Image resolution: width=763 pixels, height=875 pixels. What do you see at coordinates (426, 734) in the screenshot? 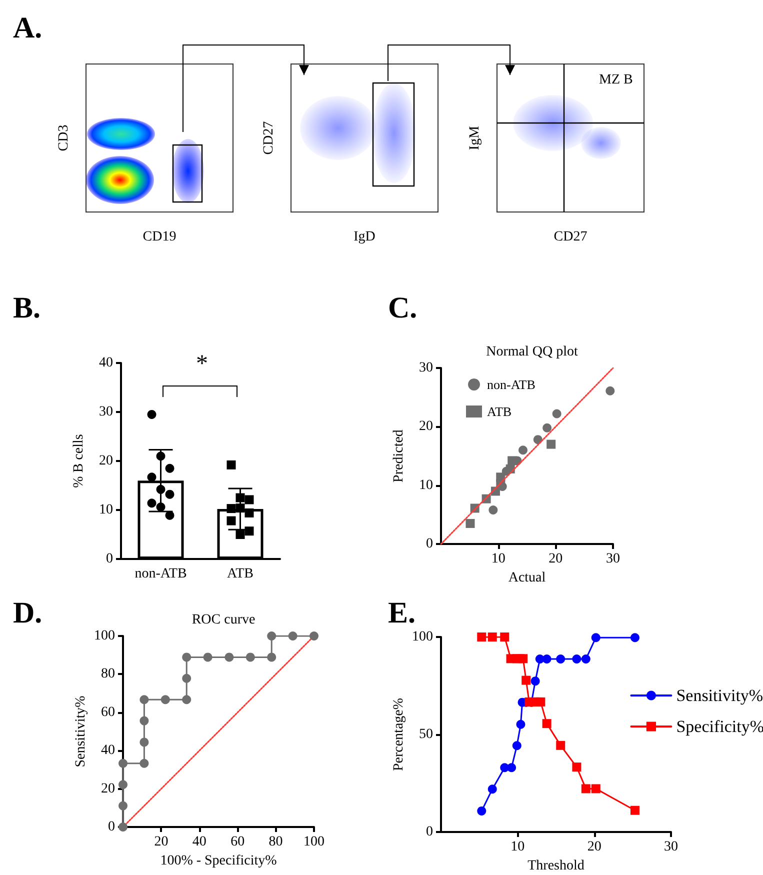
I see `y-tick-label: 50` at bounding box center [426, 734].